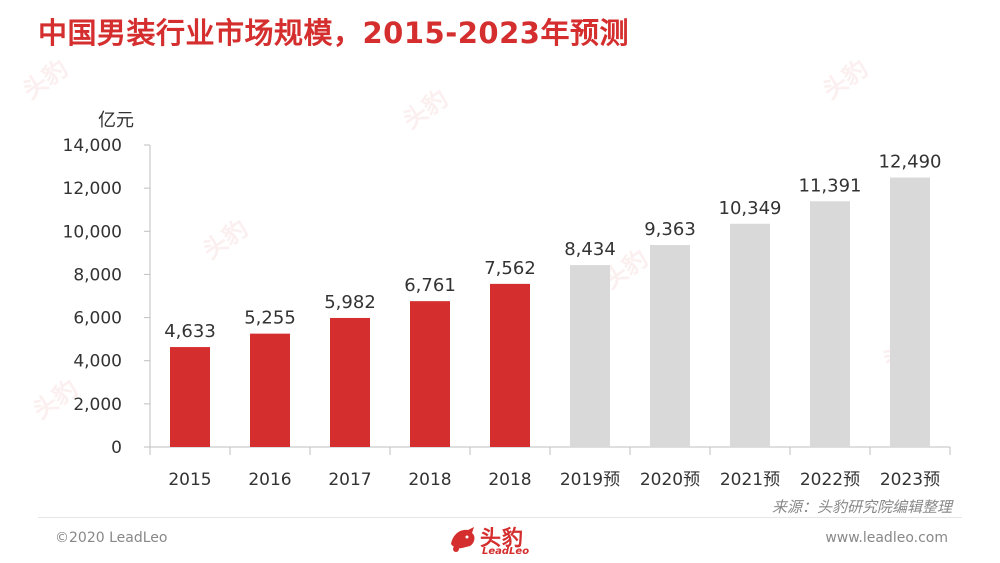  I want to click on y-tick-label: 14,000, so click(92, 146).